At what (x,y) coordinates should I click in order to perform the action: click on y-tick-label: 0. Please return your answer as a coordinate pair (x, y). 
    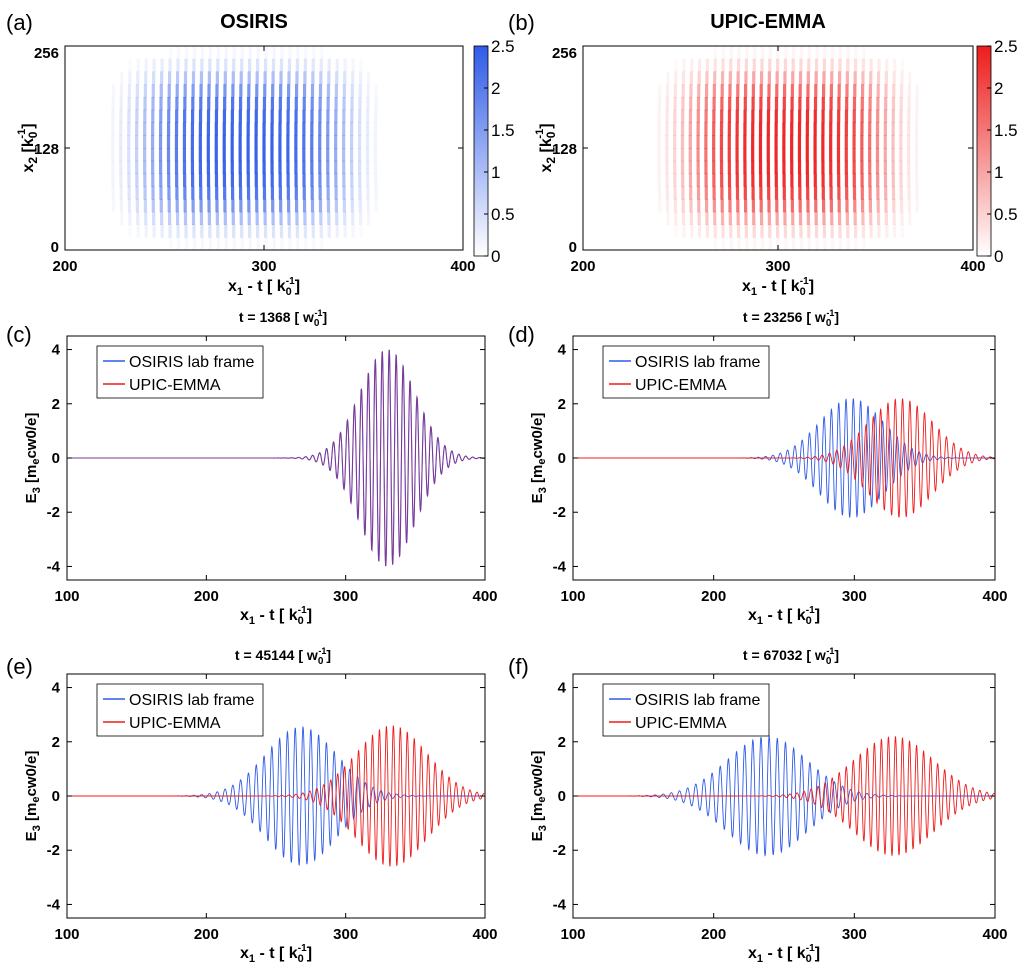
    Looking at the image, I should click on (573, 247).